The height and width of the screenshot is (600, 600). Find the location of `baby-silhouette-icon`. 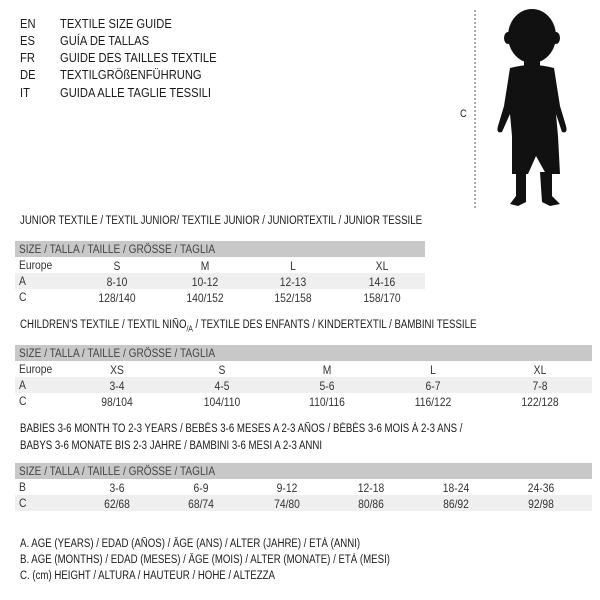

baby-silhouette-icon is located at coordinates (520, 108).